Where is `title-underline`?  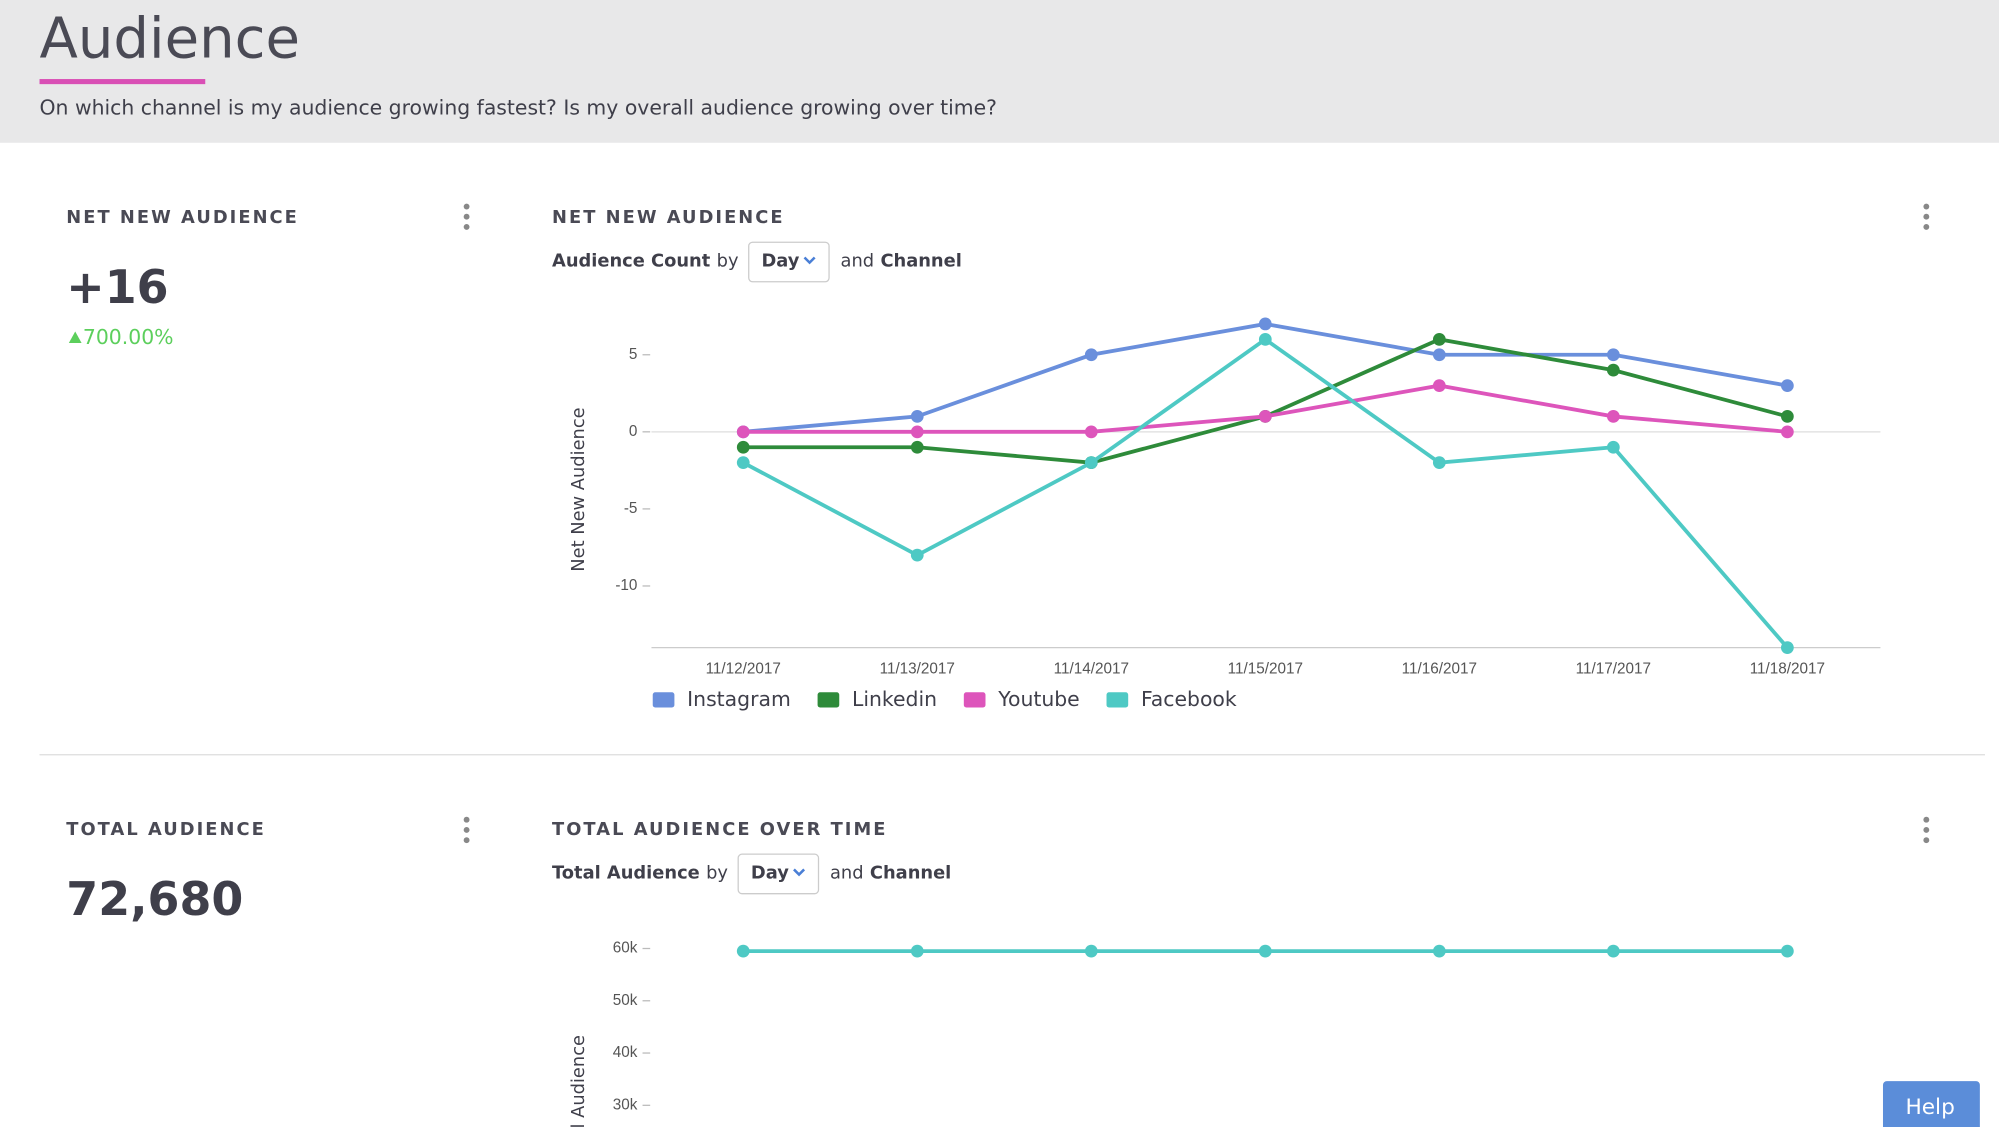
title-underline is located at coordinates (122, 82).